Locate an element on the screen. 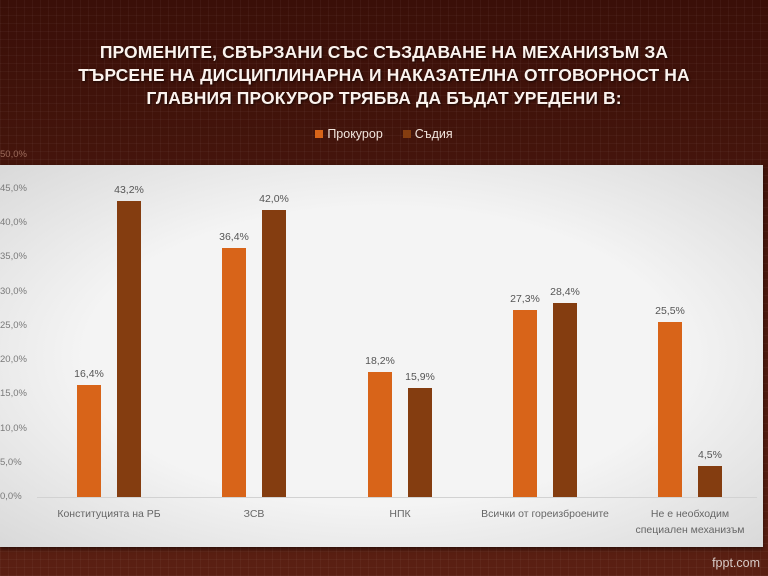 This screenshot has height=576, width=768. x-category-label: Всички от гореизброените is located at coordinates (545, 514).